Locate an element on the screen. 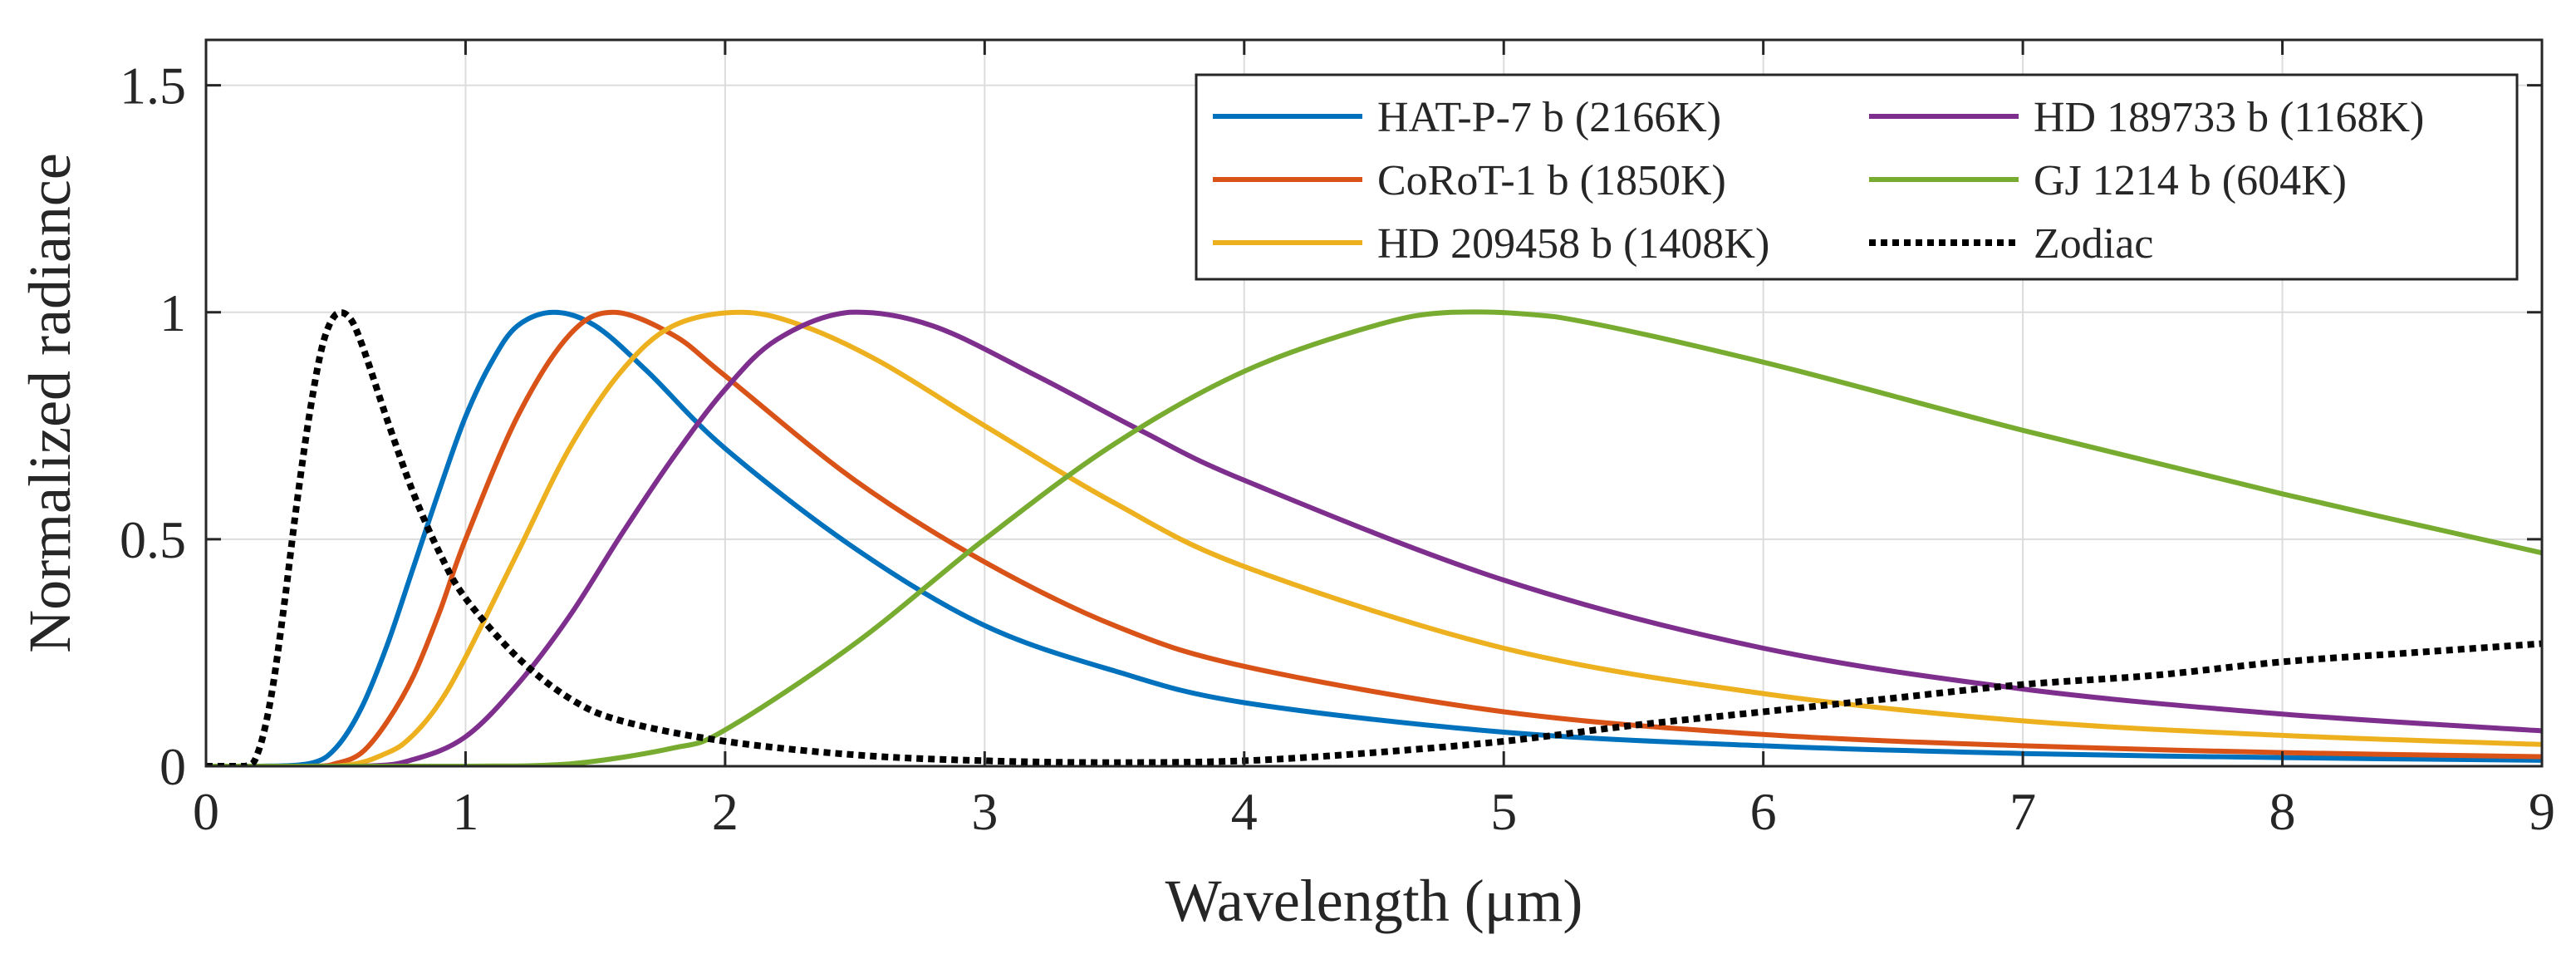 This screenshot has height=969, width=2576. x-tick-label: 9 is located at coordinates (2542, 811).